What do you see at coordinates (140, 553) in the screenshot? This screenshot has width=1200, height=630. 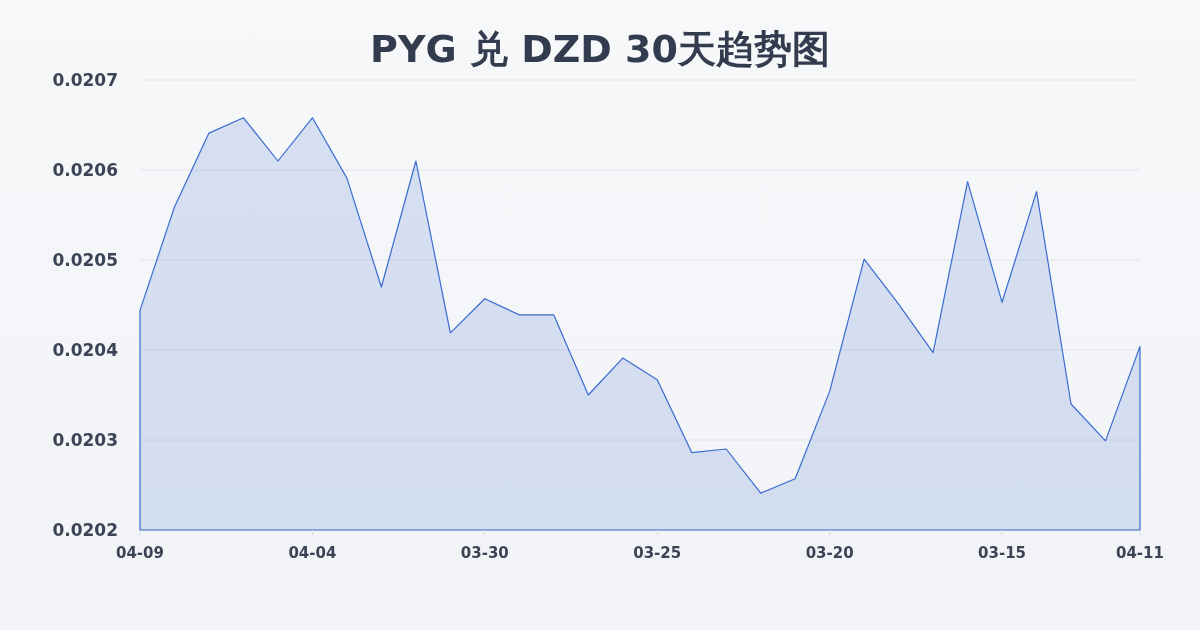 I see `x-tick-label: 04-09` at bounding box center [140, 553].